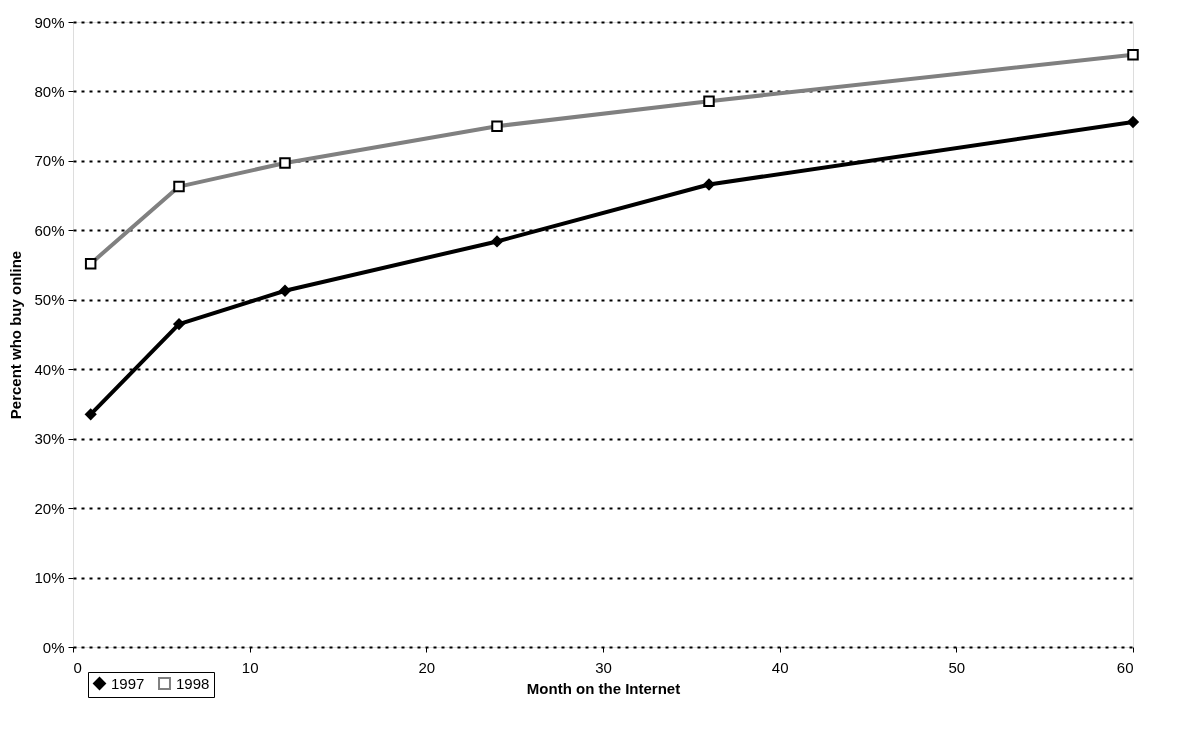  Describe the element at coordinates (77, 667) in the screenshot. I see `x-tick-label: 0` at that location.